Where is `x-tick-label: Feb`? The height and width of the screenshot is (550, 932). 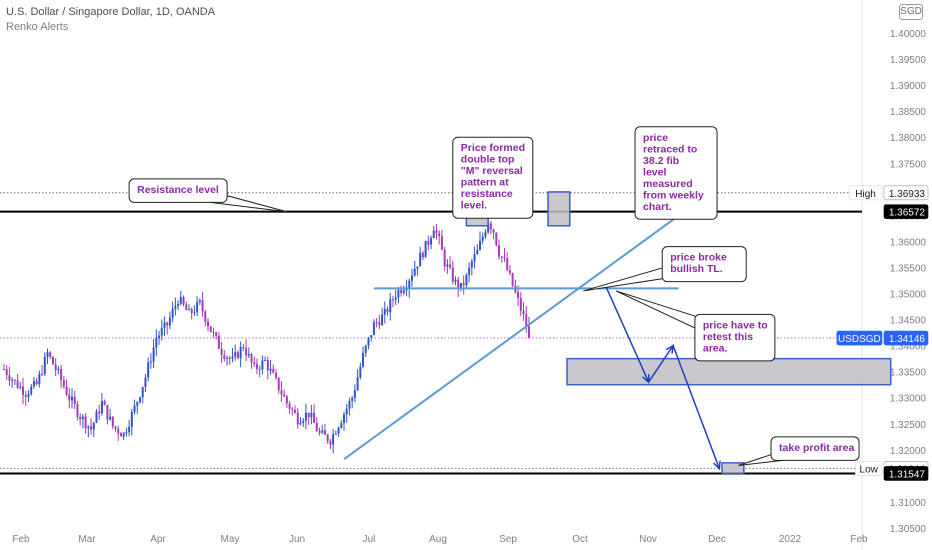
x-tick-label: Feb is located at coordinates (21, 539).